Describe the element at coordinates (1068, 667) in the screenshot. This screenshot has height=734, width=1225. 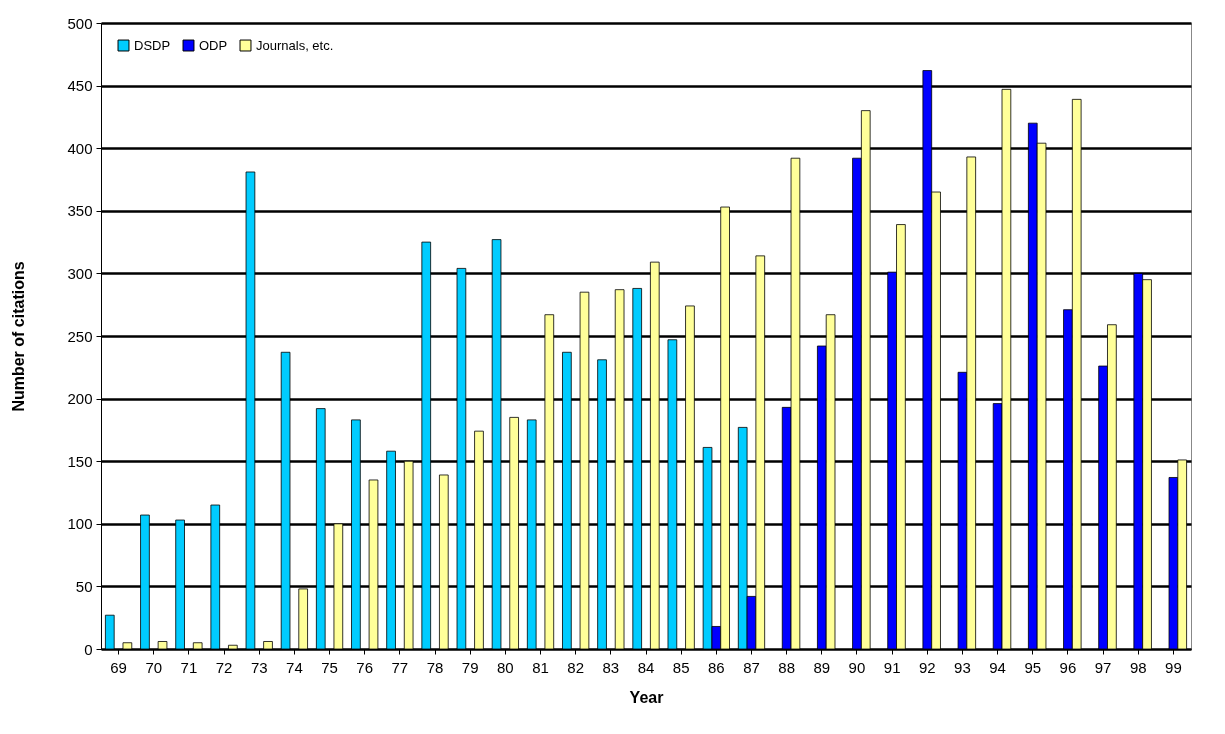
I see `x-tick-label: 96` at that location.